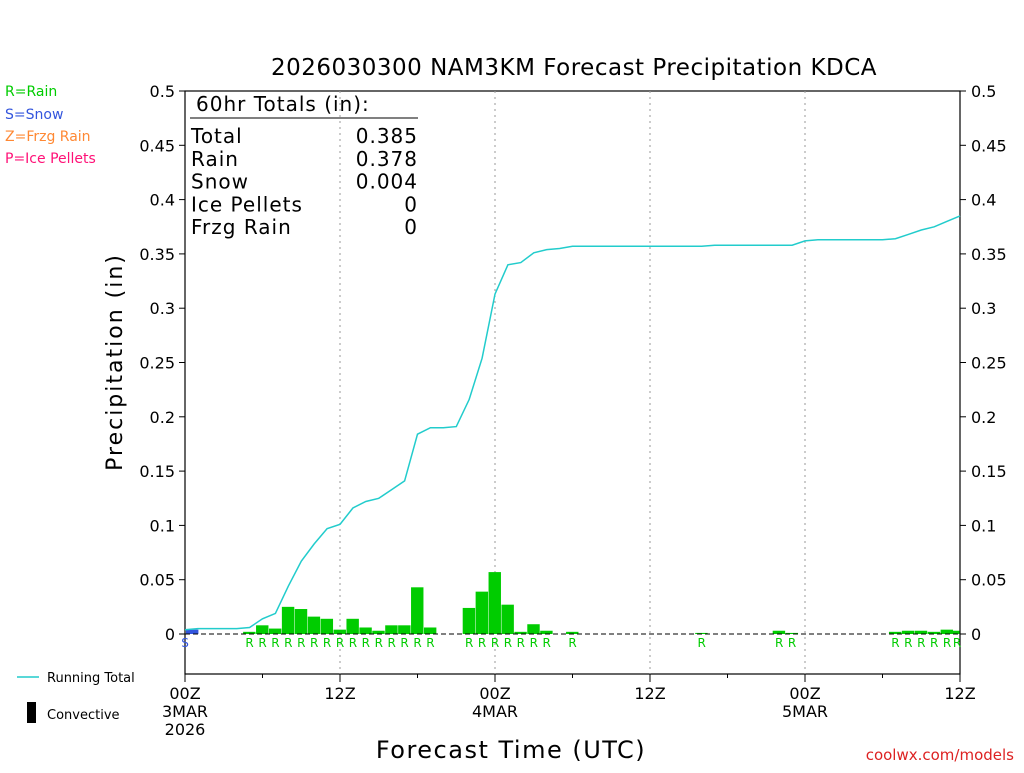 This screenshot has width=1024, height=773. I want to click on totals-label: Rain, so click(215, 159).